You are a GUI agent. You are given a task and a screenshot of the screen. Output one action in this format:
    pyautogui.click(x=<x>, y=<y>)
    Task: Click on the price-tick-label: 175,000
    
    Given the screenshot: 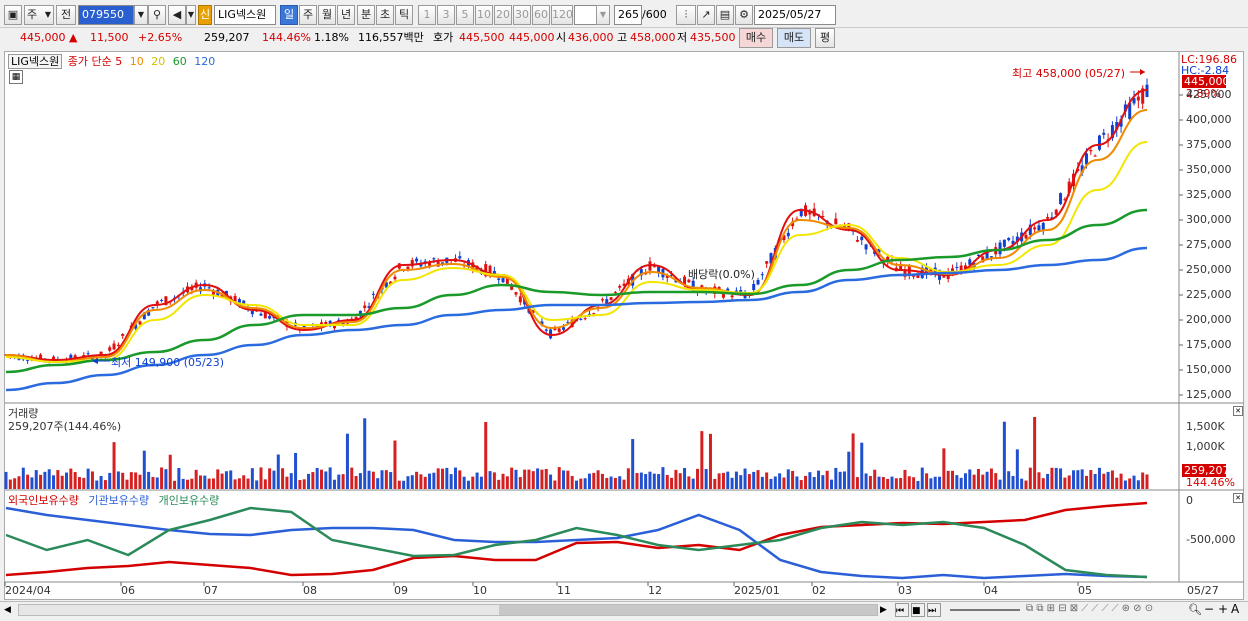 What is the action you would take?
    pyautogui.click(x=1209, y=344)
    